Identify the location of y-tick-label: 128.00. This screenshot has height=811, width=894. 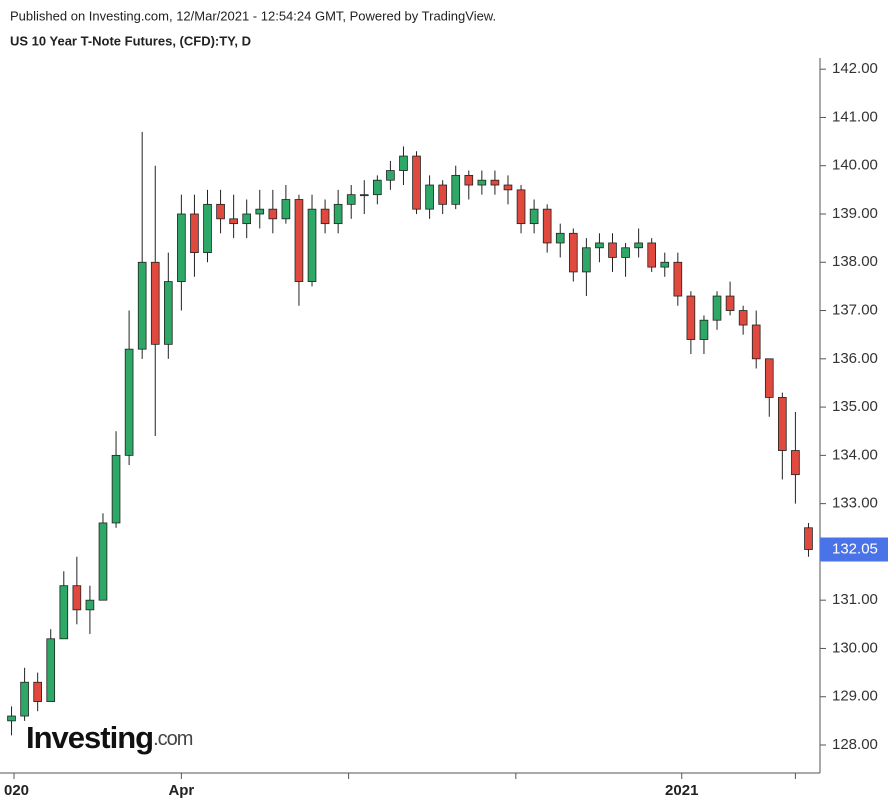
(855, 744).